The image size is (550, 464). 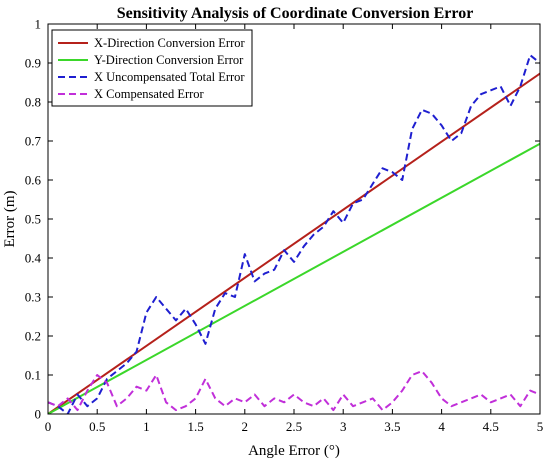 What do you see at coordinates (33, 180) in the screenshot?
I see `y-tick-label: 0.6` at bounding box center [33, 180].